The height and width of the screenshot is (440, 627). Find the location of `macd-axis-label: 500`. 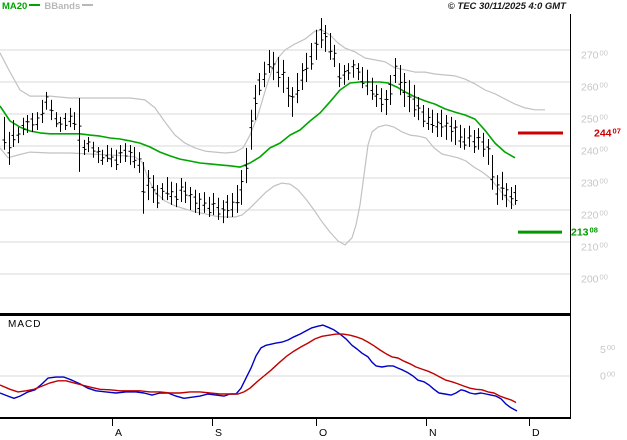

macd-axis-label: 500 is located at coordinates (607, 349).